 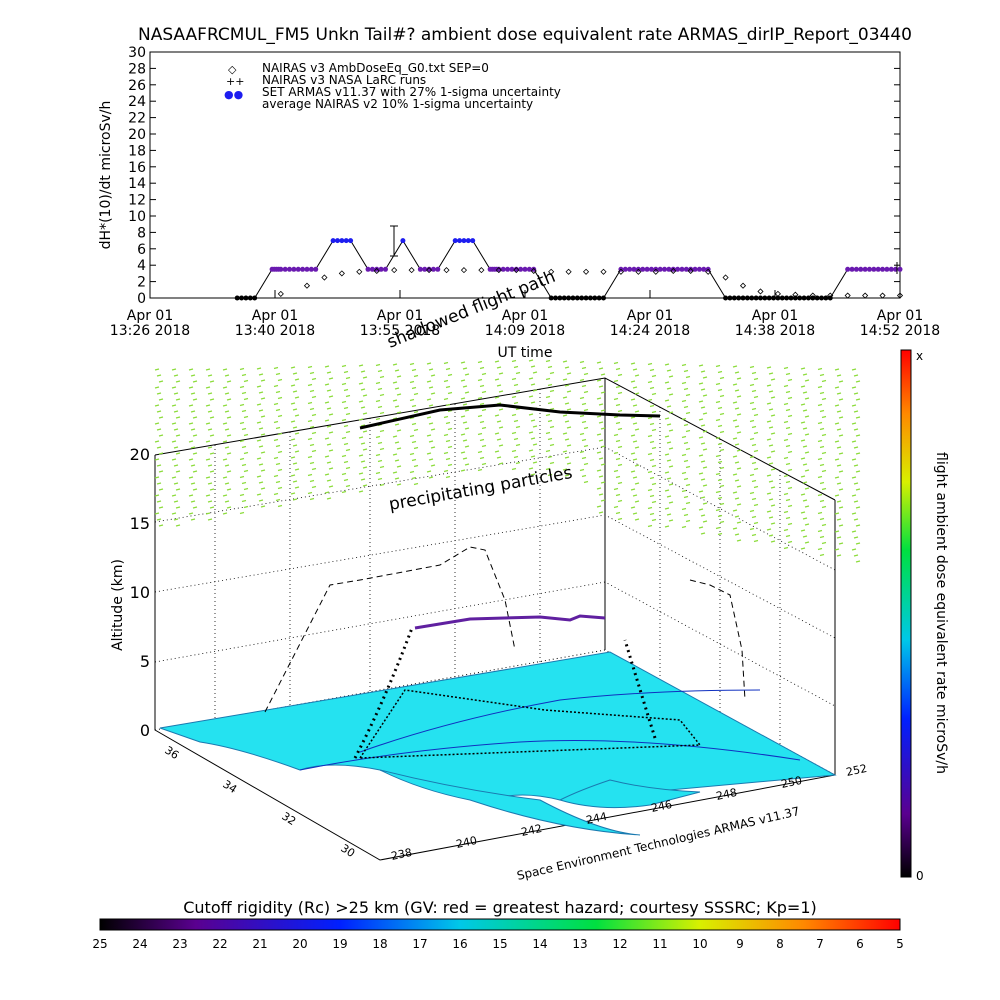 What do you see at coordinates (324, 277) in the screenshot?
I see `nairas-point` at bounding box center [324, 277].